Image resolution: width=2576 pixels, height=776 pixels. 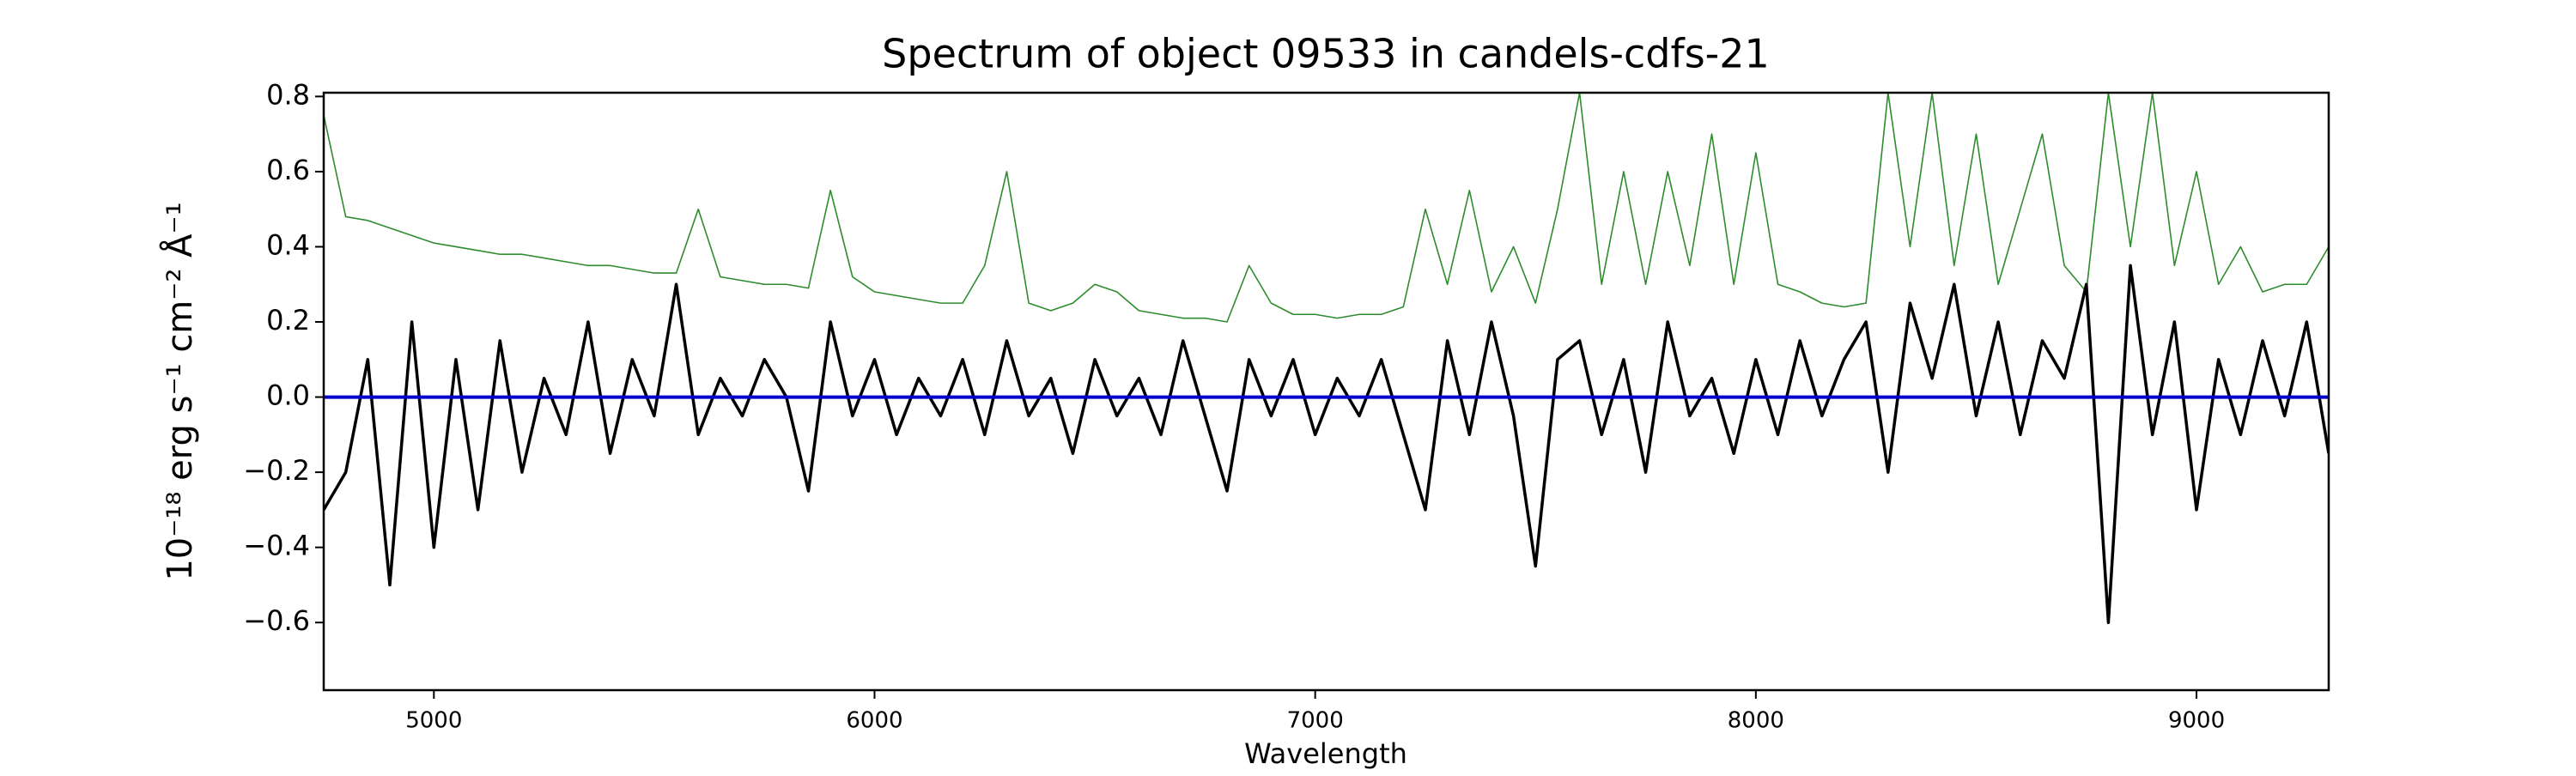 What do you see at coordinates (433, 721) in the screenshot?
I see `x-tick-label: 5000` at bounding box center [433, 721].